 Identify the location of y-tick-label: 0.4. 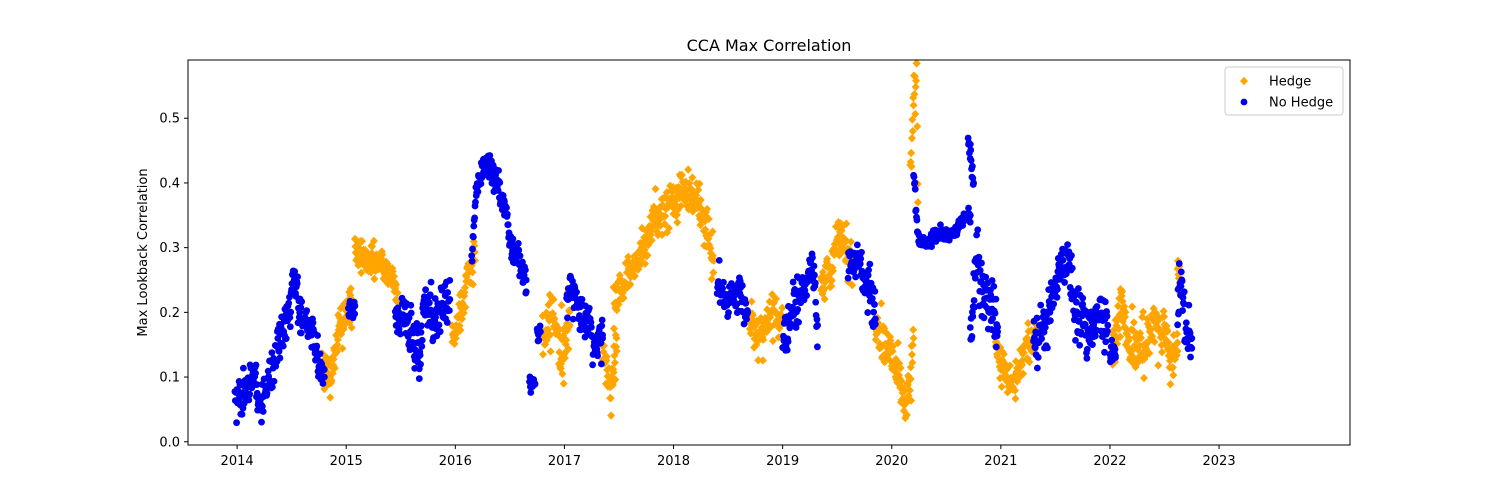
(169, 183).